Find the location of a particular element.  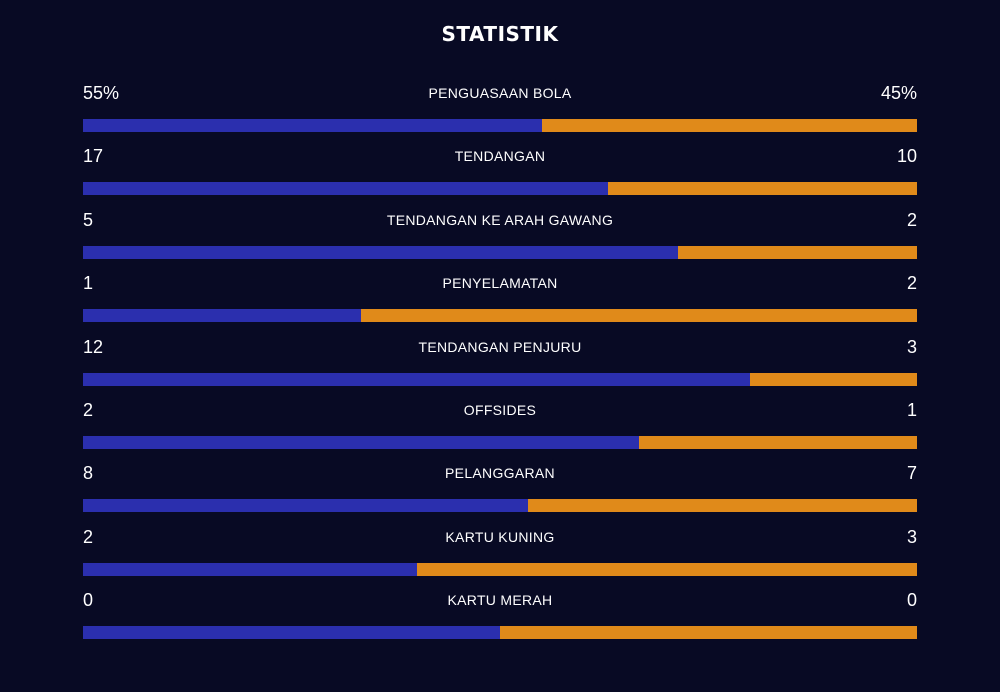

stat-label: PENYELAMATAN is located at coordinates (500, 283).